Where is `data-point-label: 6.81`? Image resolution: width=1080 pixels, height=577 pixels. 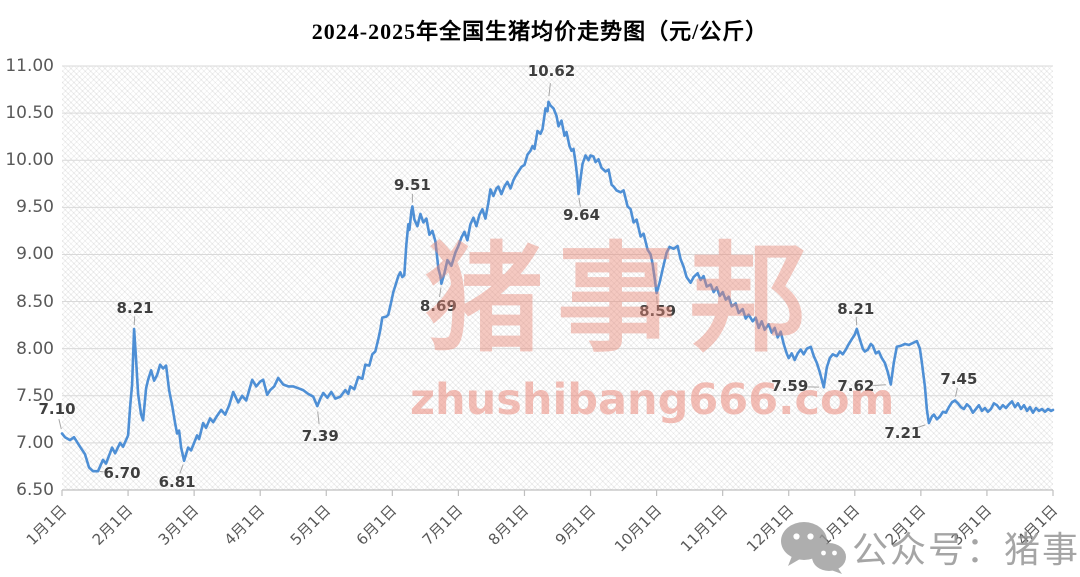 data-point-label: 6.81 is located at coordinates (177, 481).